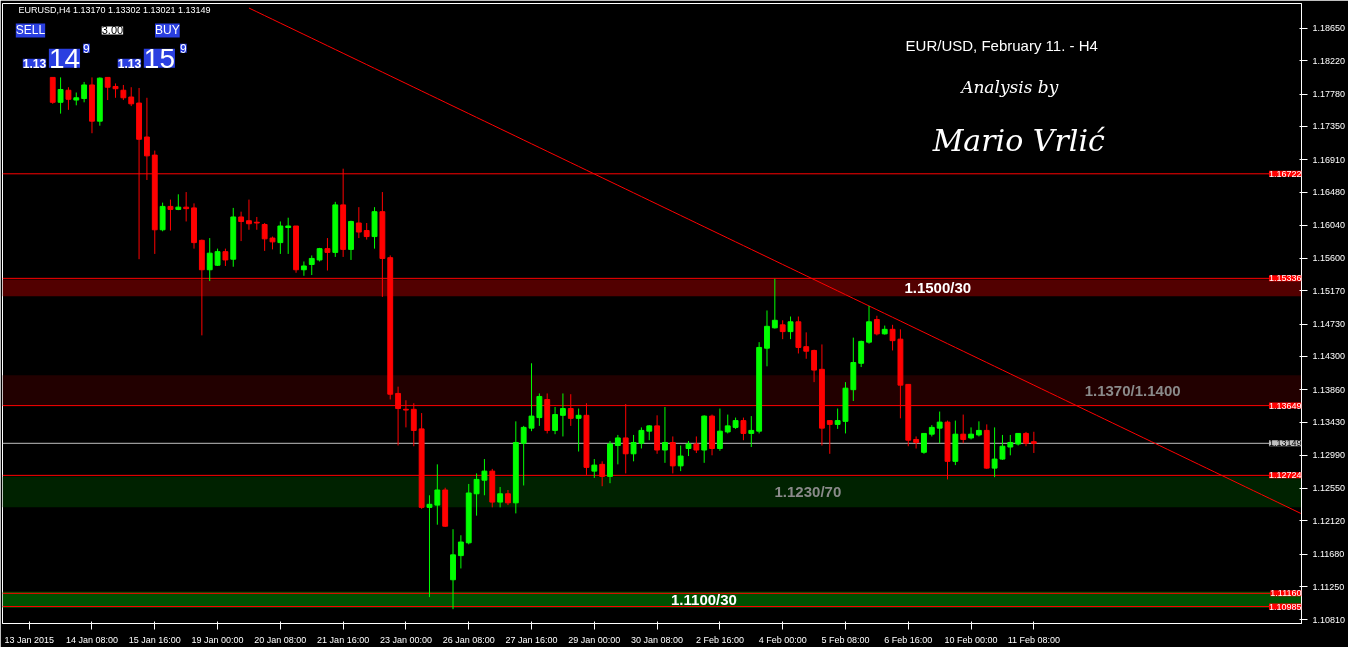 This screenshot has height=647, width=1348. I want to click on x-tick-label: 13 Jan 2015, so click(29, 639).